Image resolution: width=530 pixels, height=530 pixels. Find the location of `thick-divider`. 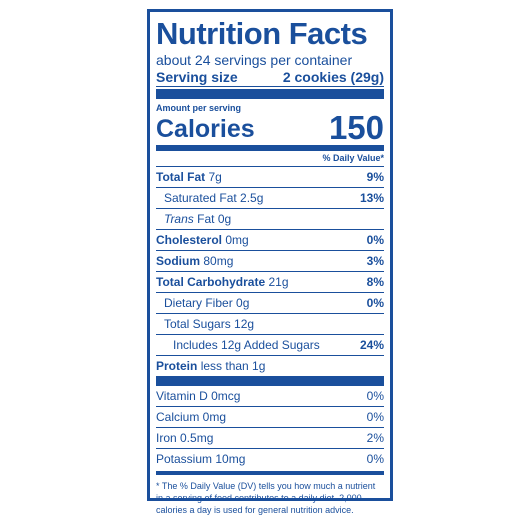

thick-divider is located at coordinates (270, 94).